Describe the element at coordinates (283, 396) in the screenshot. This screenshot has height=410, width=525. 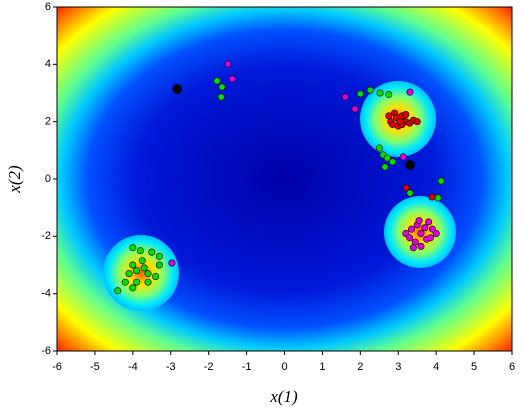
I see `x-axis-label: x(1)` at that location.